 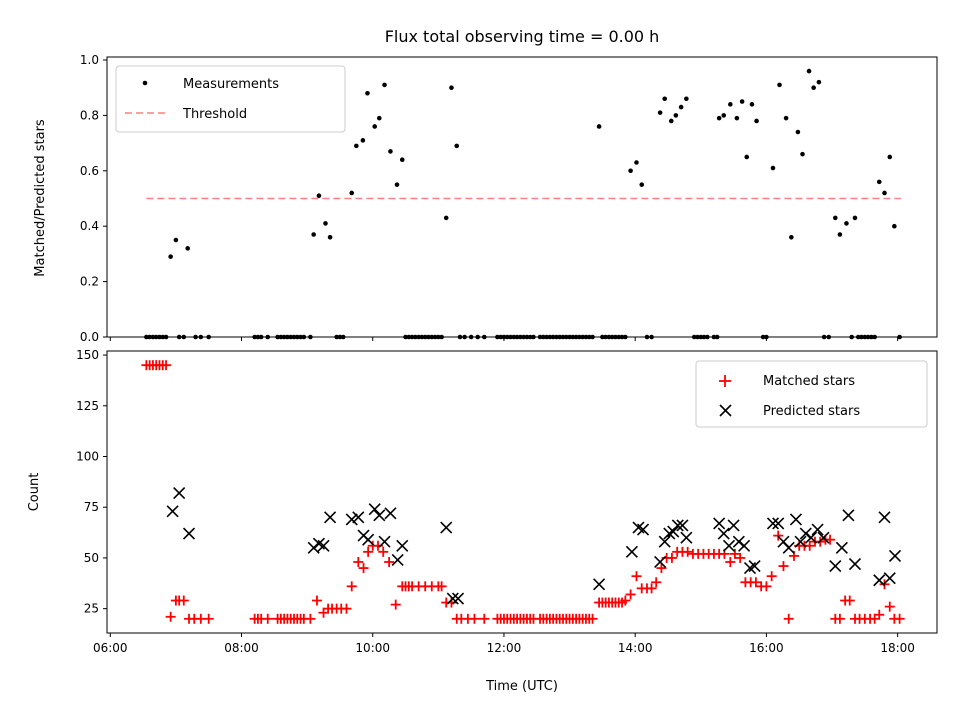 I want to click on top-y-tick-label: 0.2, so click(x=89, y=282).